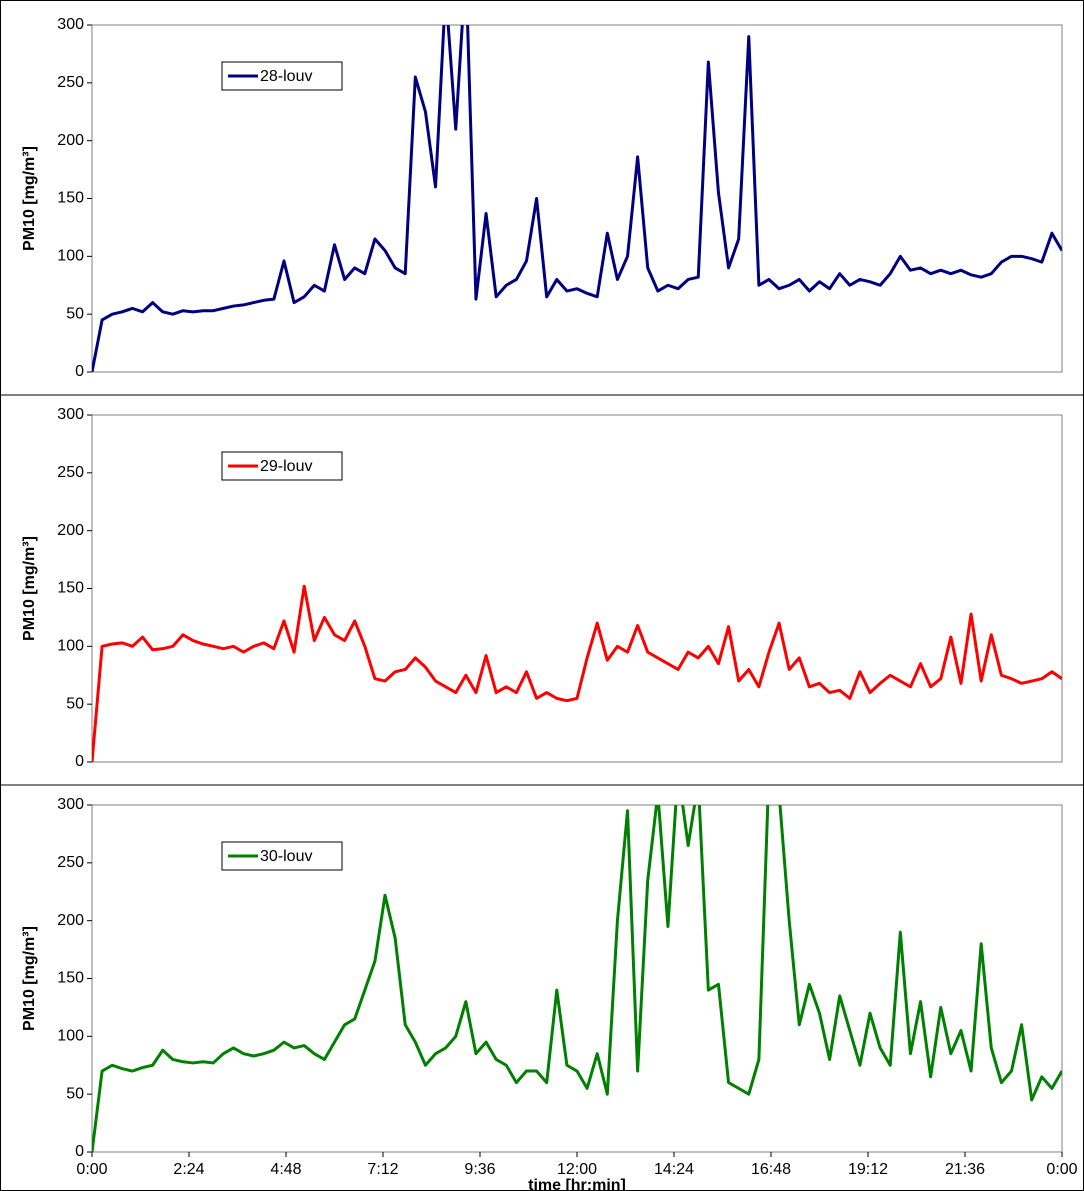 This screenshot has width=1084, height=1191. I want to click on legend-label: 30-louv, so click(286, 856).